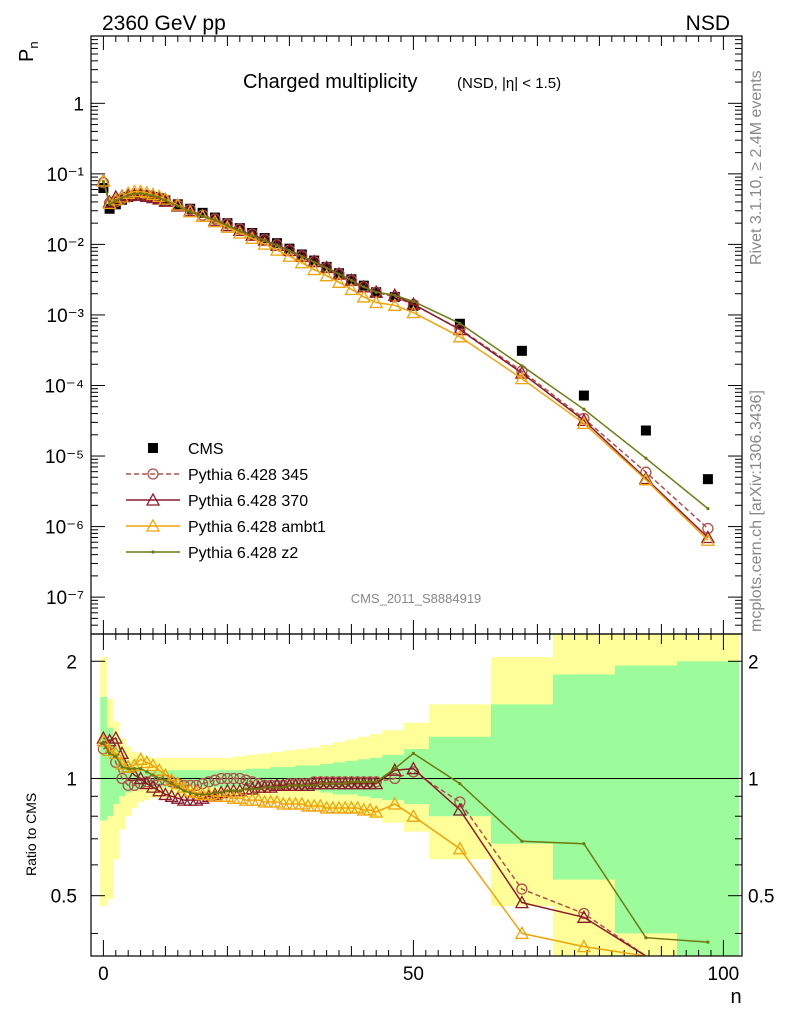 The height and width of the screenshot is (1024, 786). I want to click on header-left: 2360 GeV pp, so click(164, 23).